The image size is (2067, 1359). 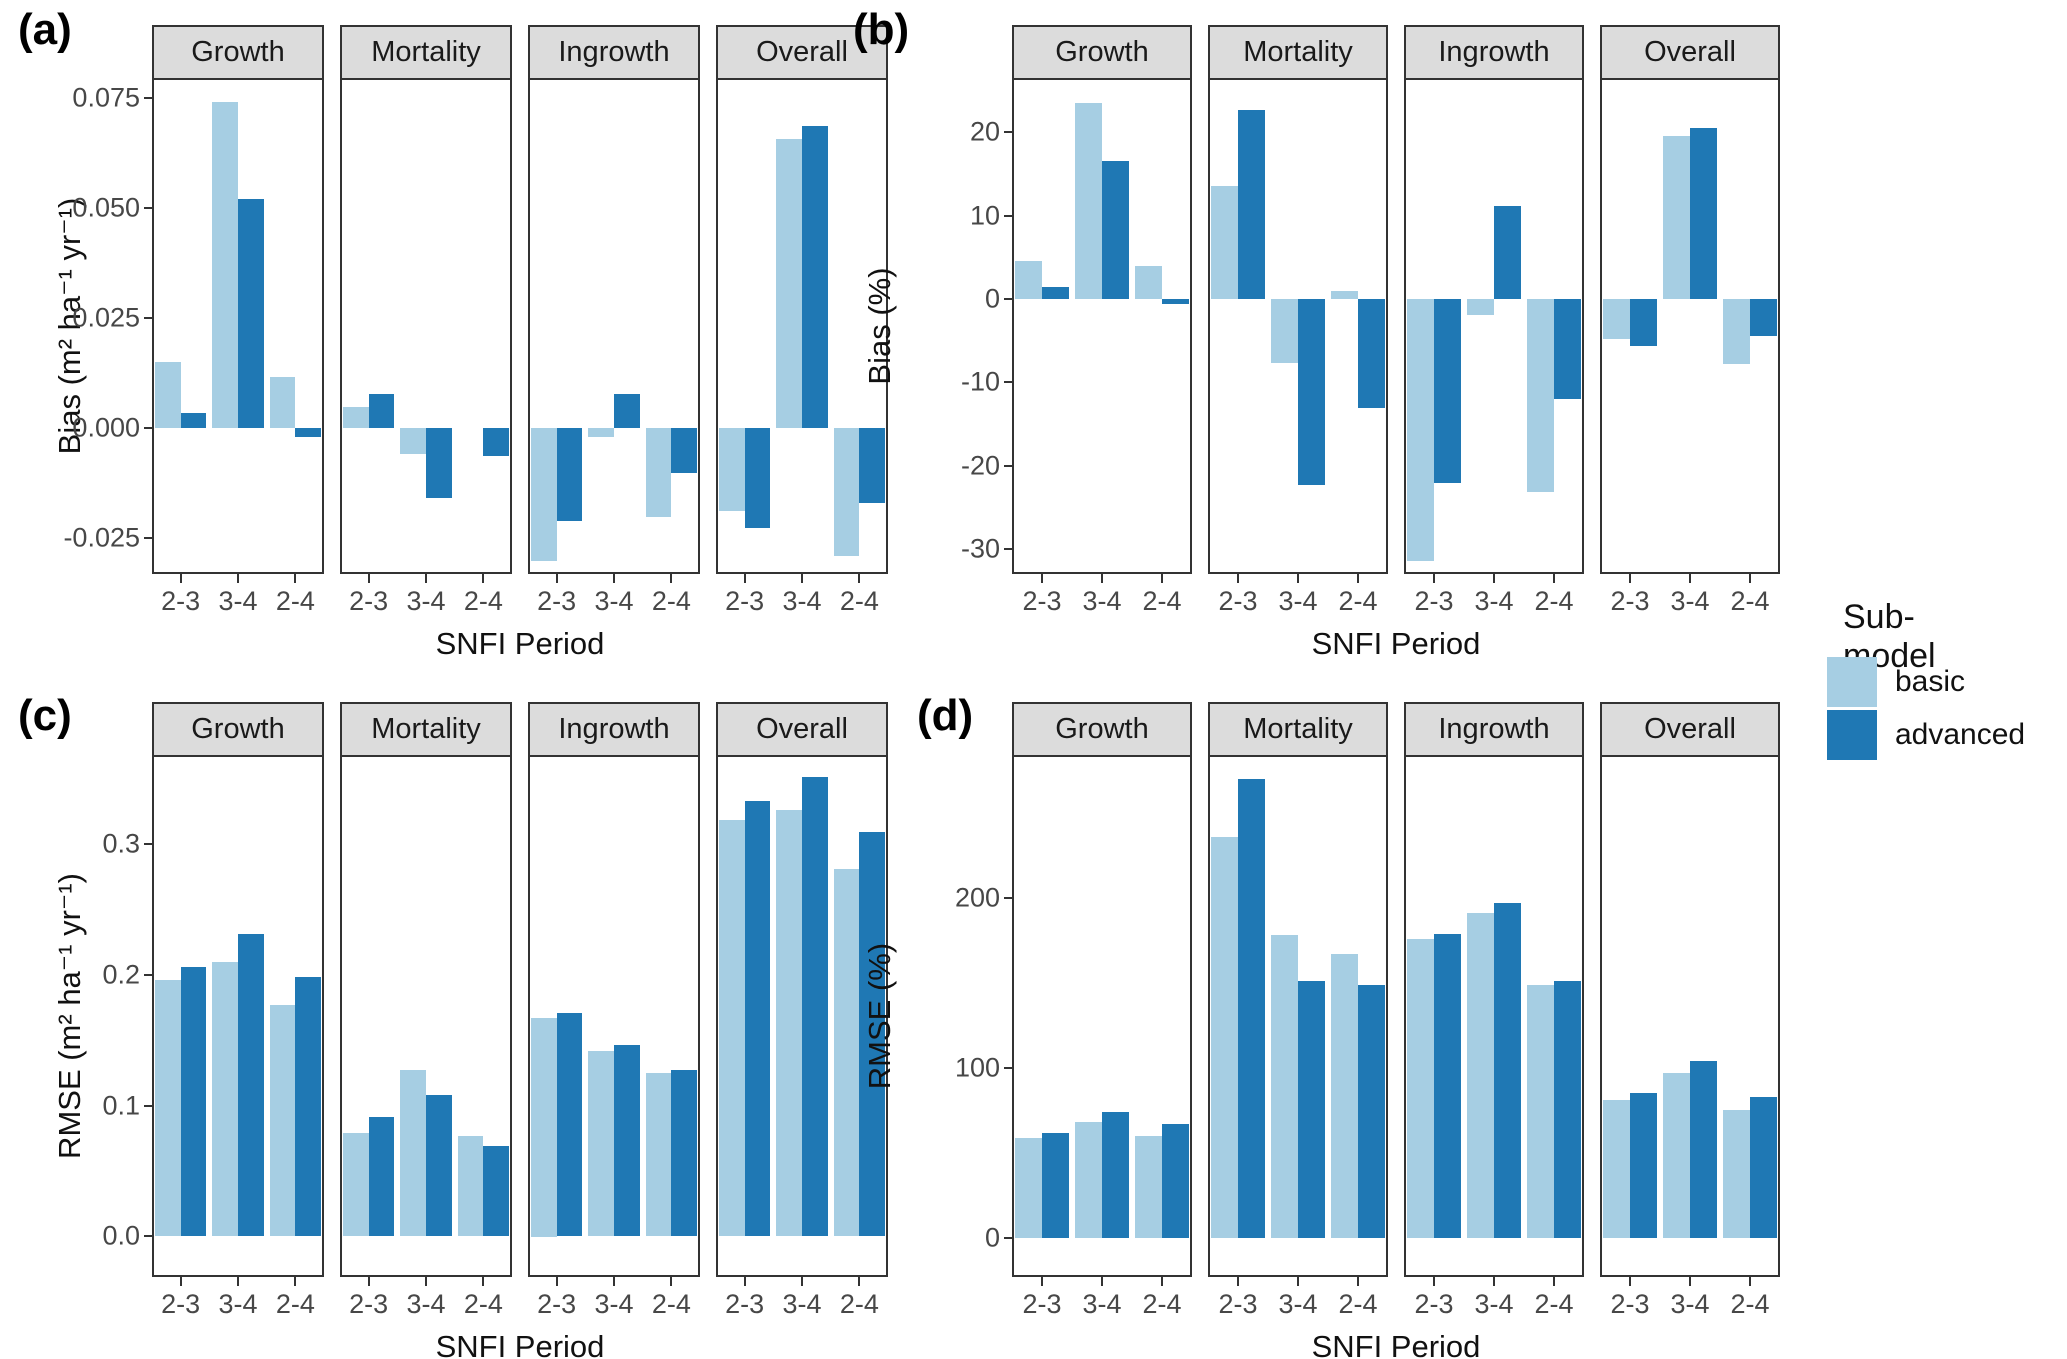 I want to click on y-tick-label: -10, so click(x=980, y=381).